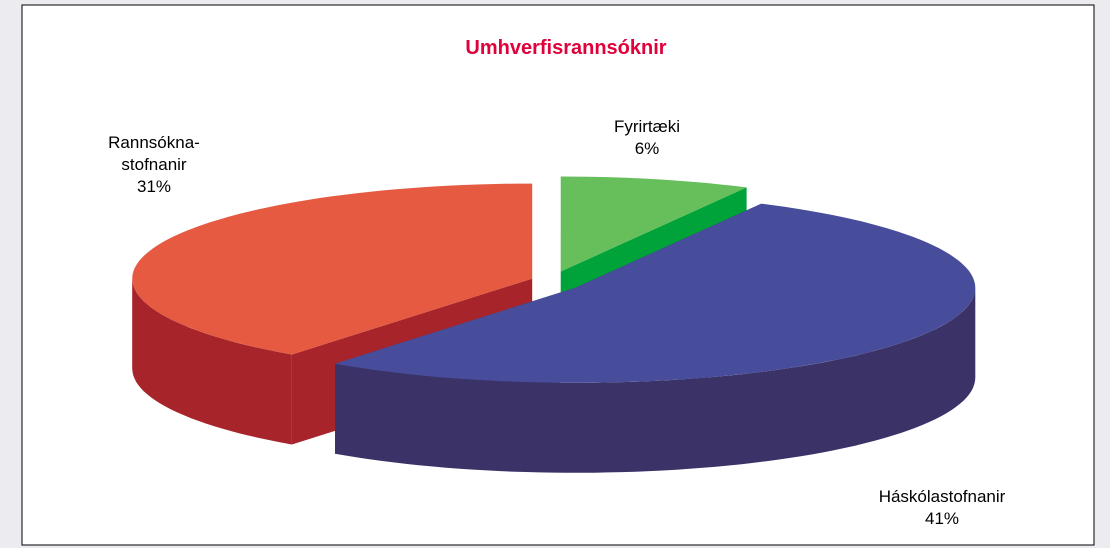  What do you see at coordinates (942, 518) in the screenshot?
I see `slice-value-label: 41%` at bounding box center [942, 518].